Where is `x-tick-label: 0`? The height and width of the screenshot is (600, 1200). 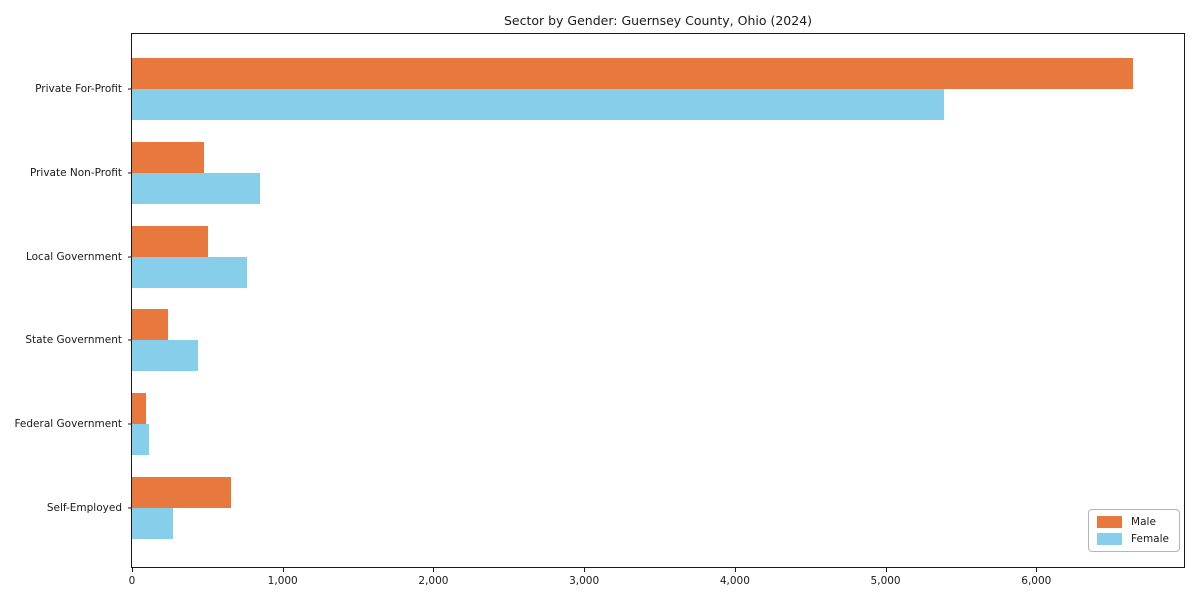 x-tick-label: 0 is located at coordinates (132, 581).